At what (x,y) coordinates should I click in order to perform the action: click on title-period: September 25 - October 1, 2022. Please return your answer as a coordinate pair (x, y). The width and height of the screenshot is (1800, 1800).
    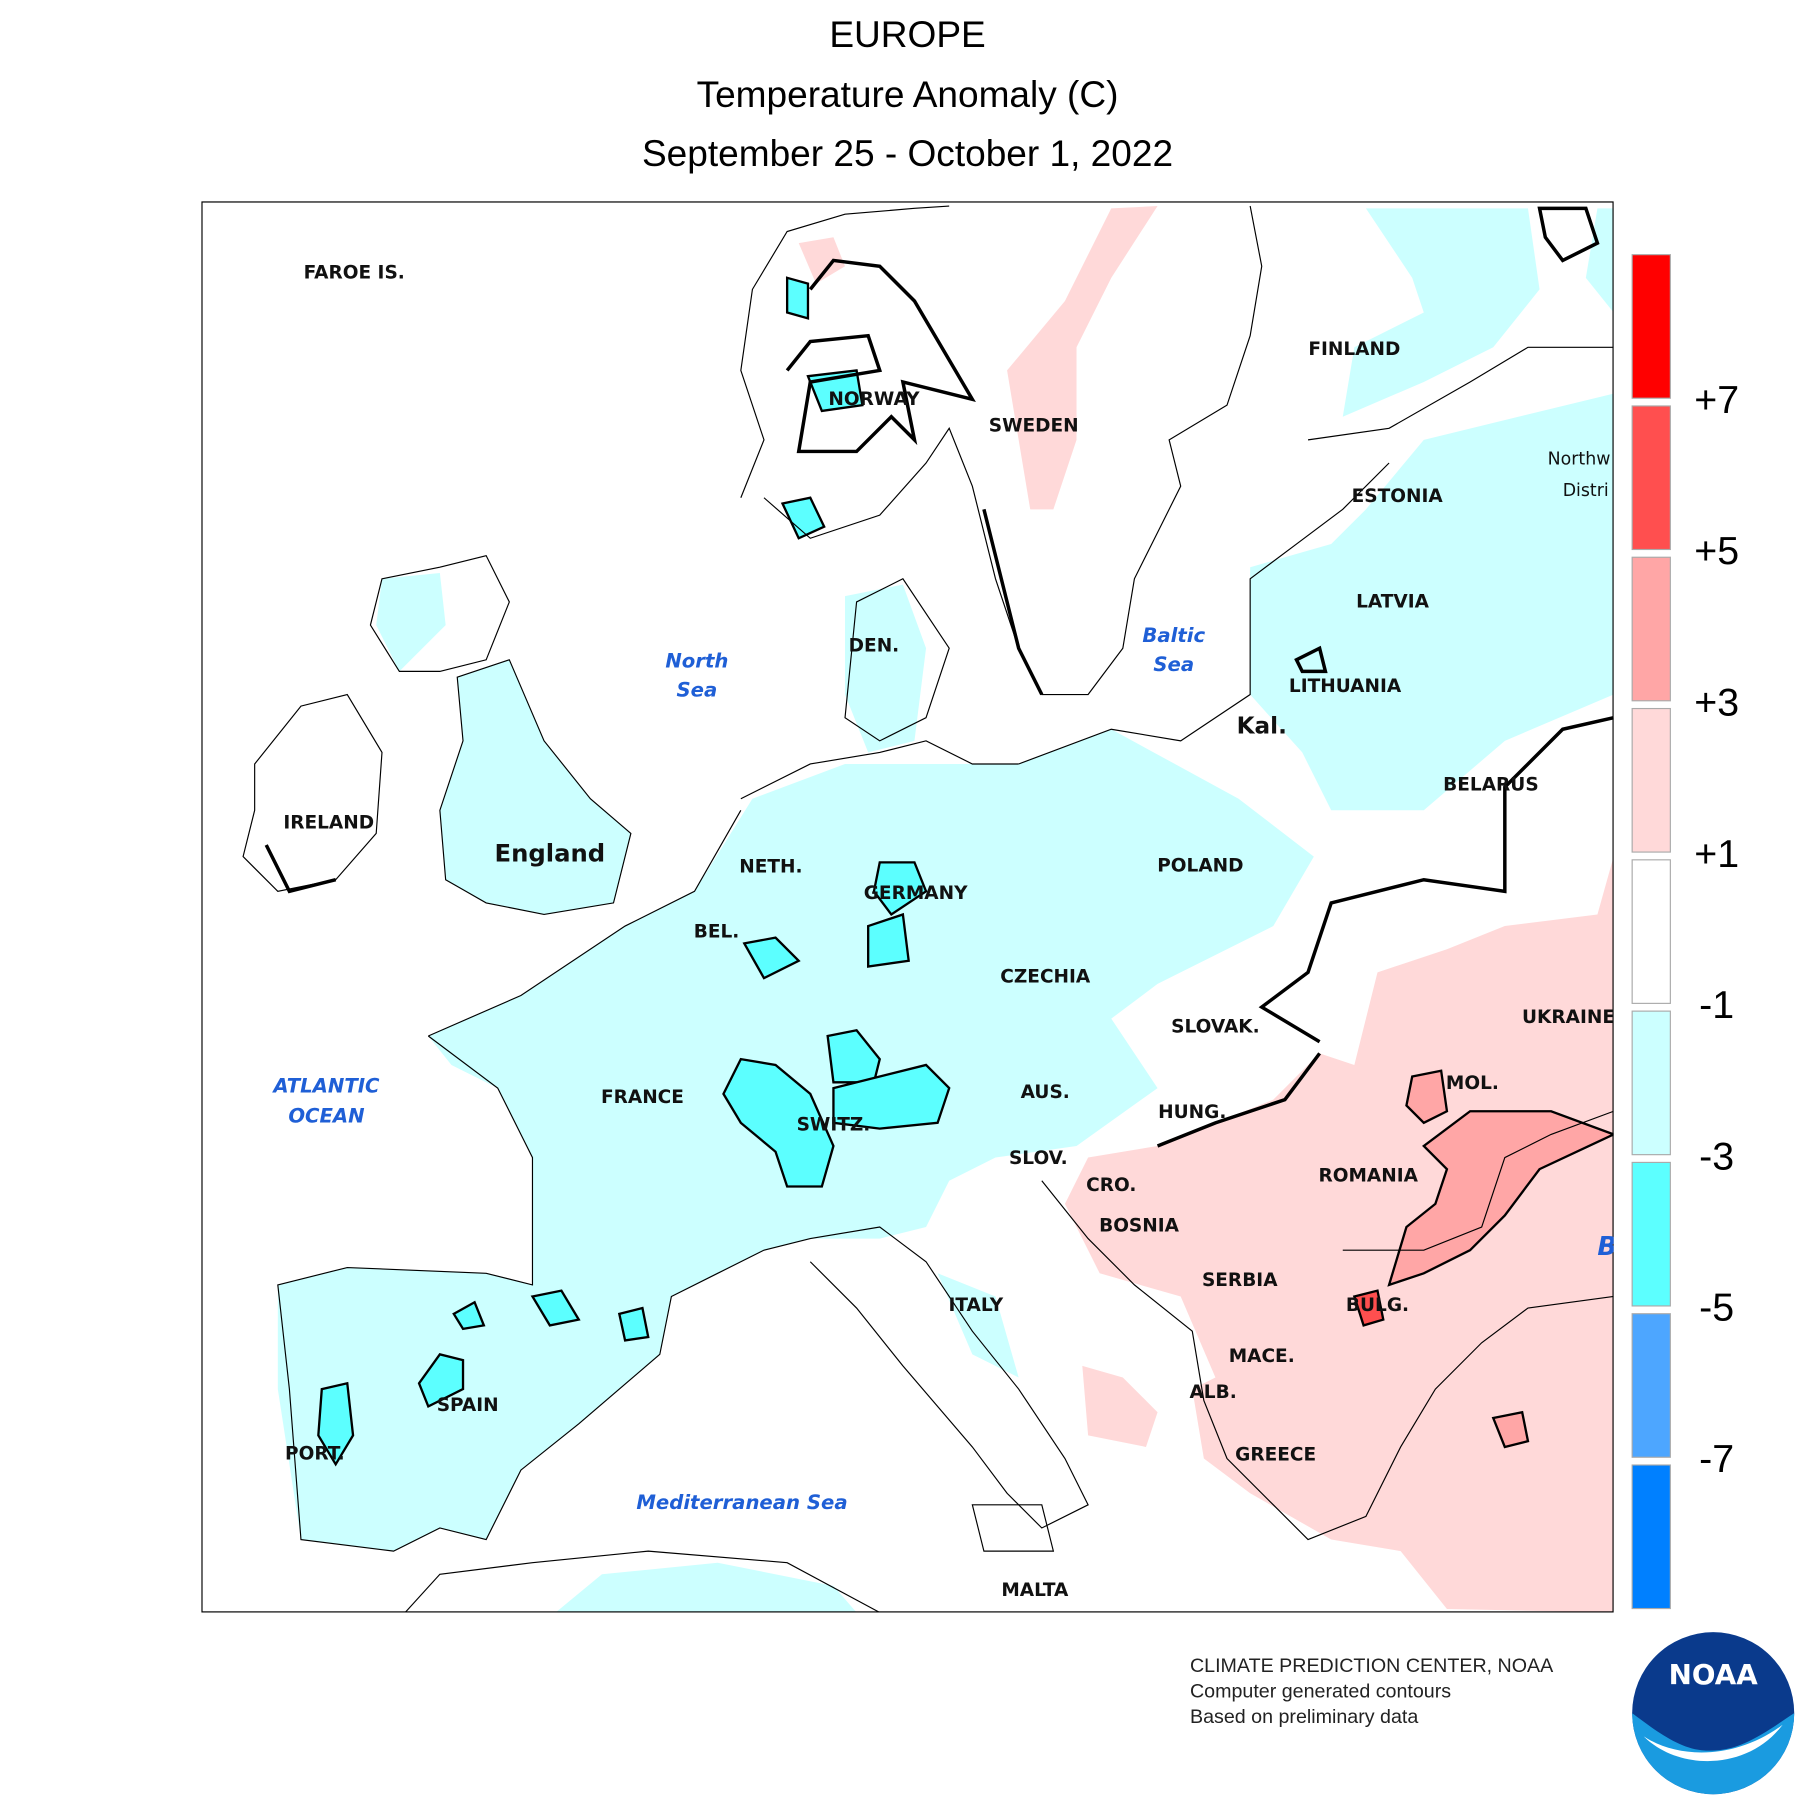
    Looking at the image, I should click on (907, 153).